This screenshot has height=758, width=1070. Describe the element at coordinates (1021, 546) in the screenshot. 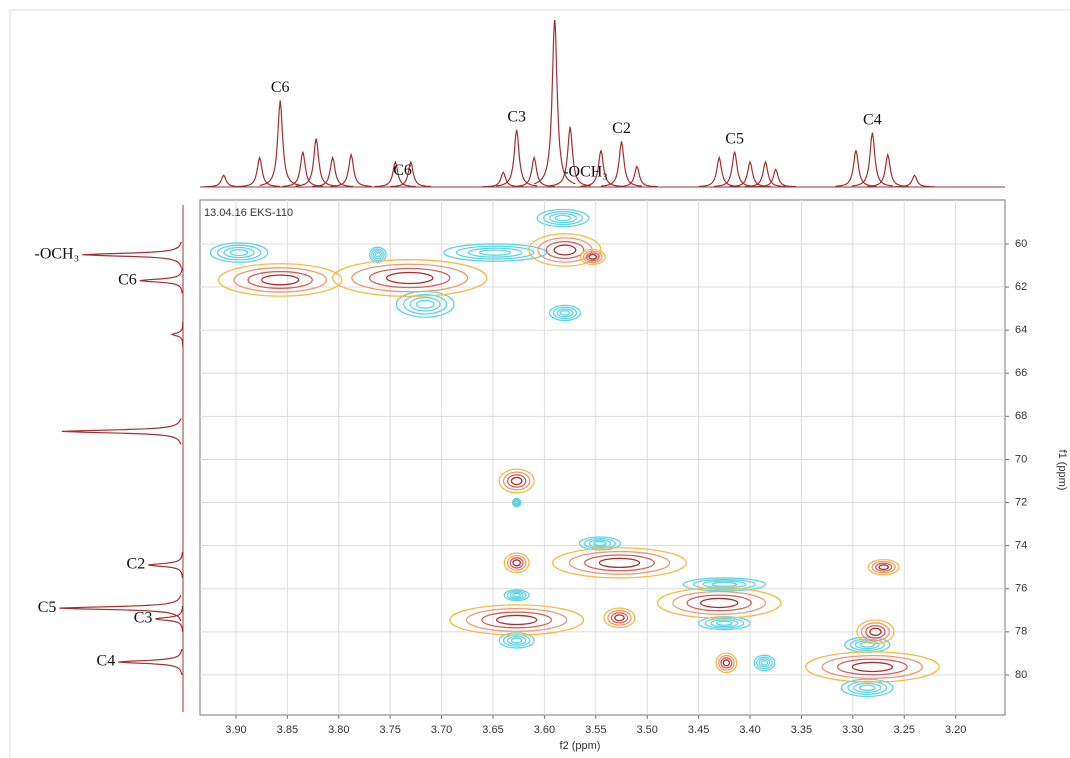

I see `y-tick-label: 74` at that location.